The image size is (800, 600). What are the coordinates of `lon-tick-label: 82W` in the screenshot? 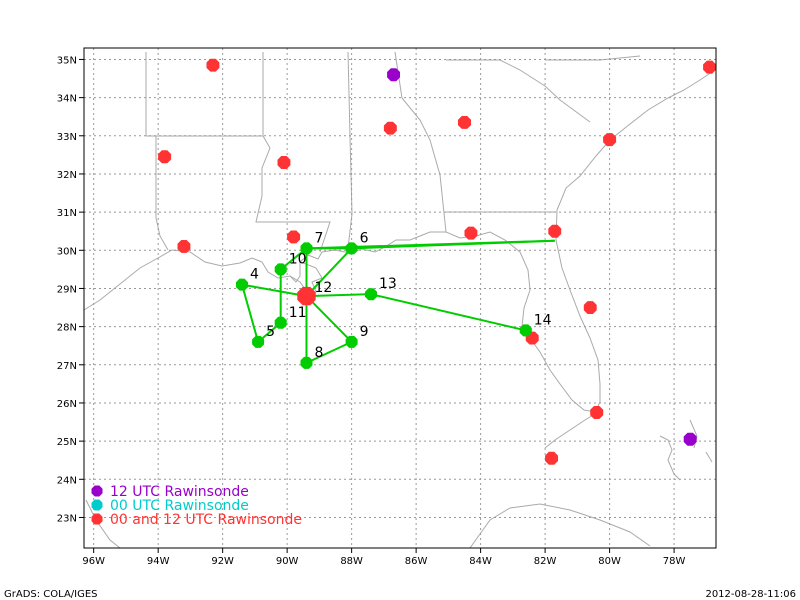 It's located at (545, 561).